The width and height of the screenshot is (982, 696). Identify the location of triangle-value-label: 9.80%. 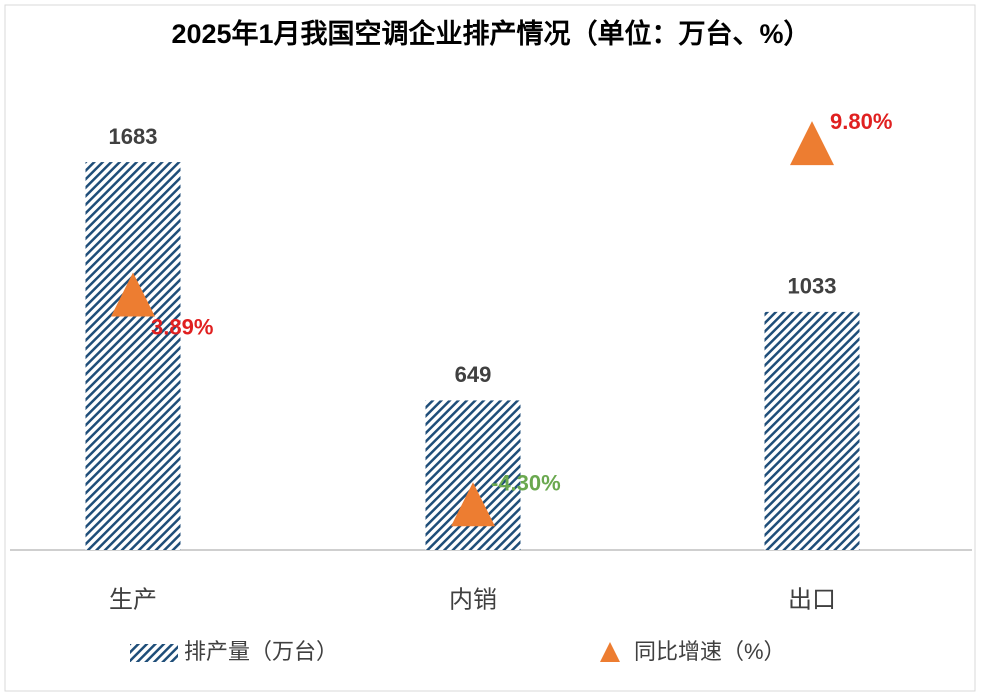
(861, 121).